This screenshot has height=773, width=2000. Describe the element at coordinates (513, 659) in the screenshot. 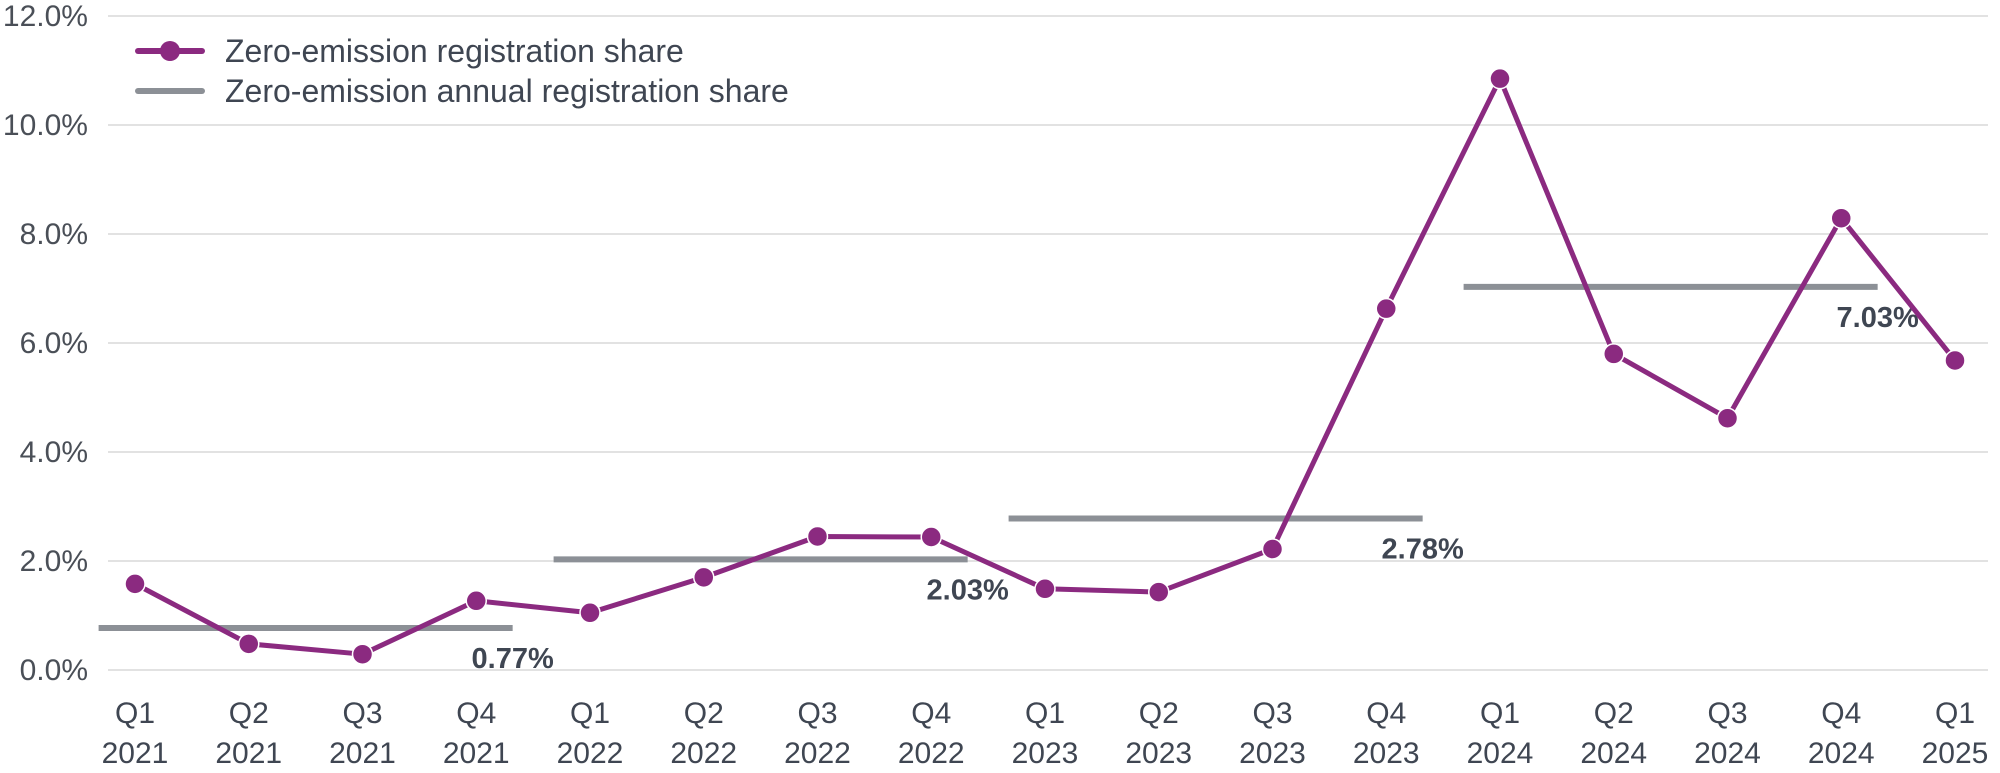

I see `annual-share-label: 0.77%` at that location.